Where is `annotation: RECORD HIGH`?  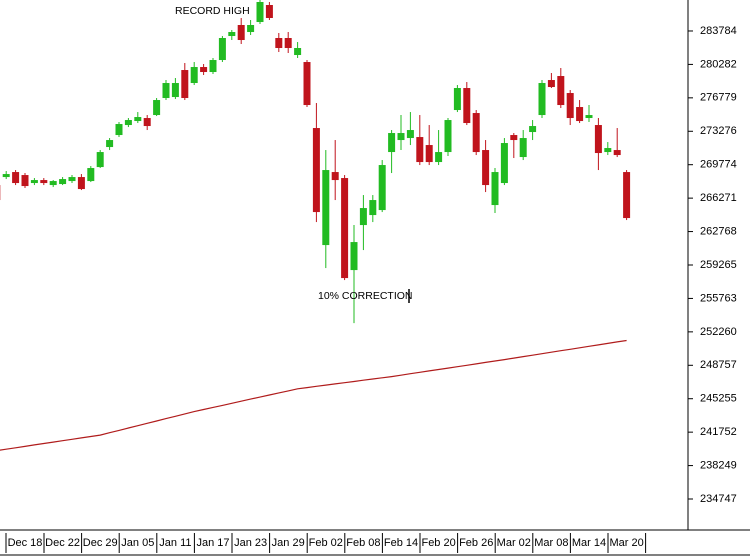
annotation: RECORD HIGH is located at coordinates (212, 11).